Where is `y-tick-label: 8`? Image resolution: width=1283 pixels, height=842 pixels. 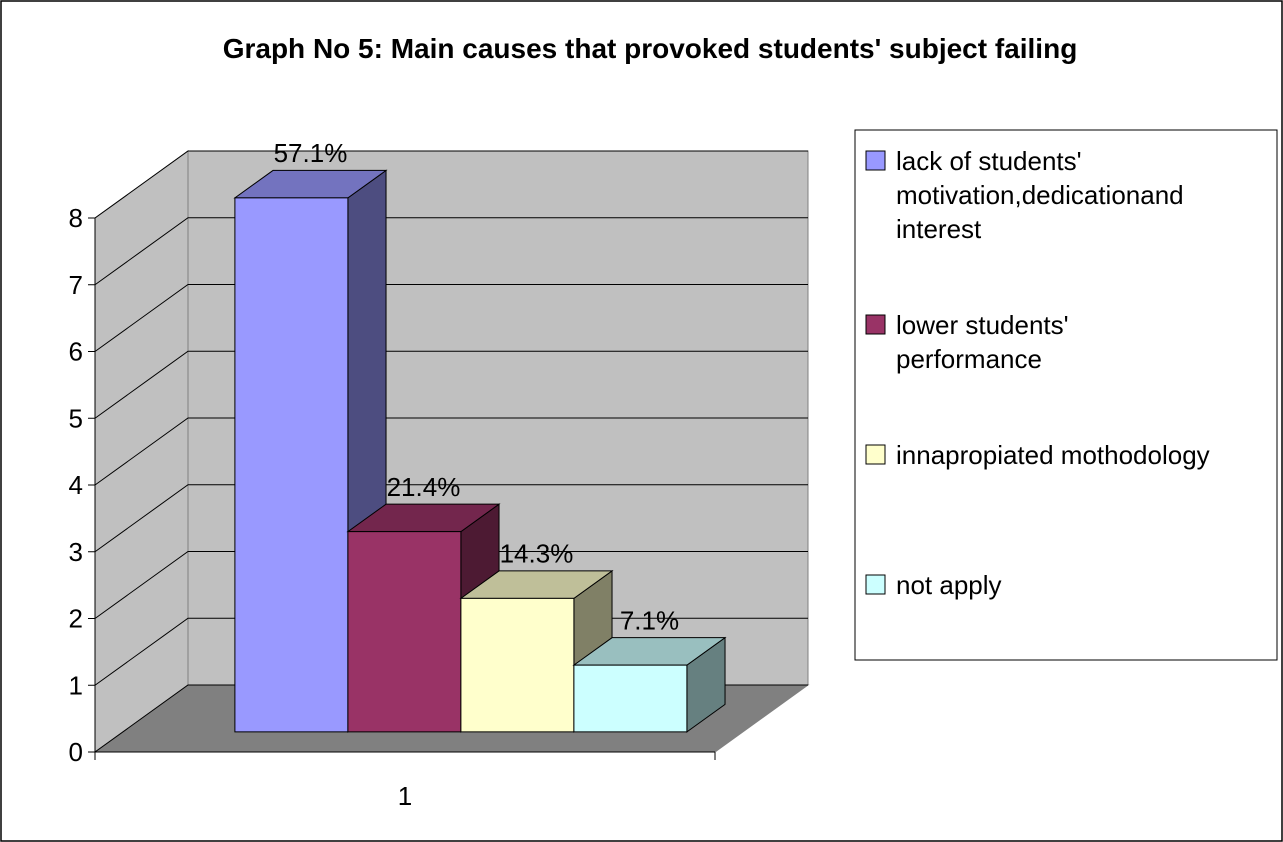
y-tick-label: 8 is located at coordinates (76, 218).